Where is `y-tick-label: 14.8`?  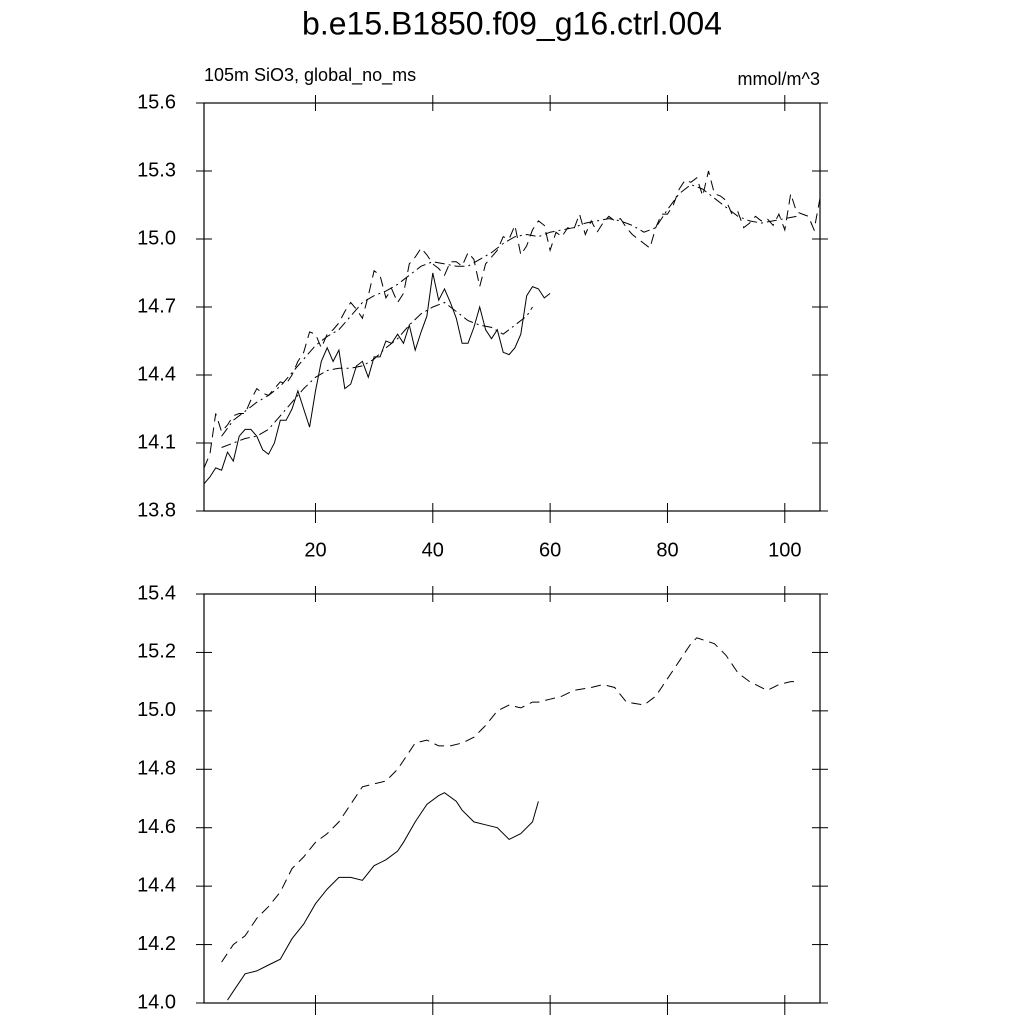 y-tick-label: 14.8 is located at coordinates (156, 769).